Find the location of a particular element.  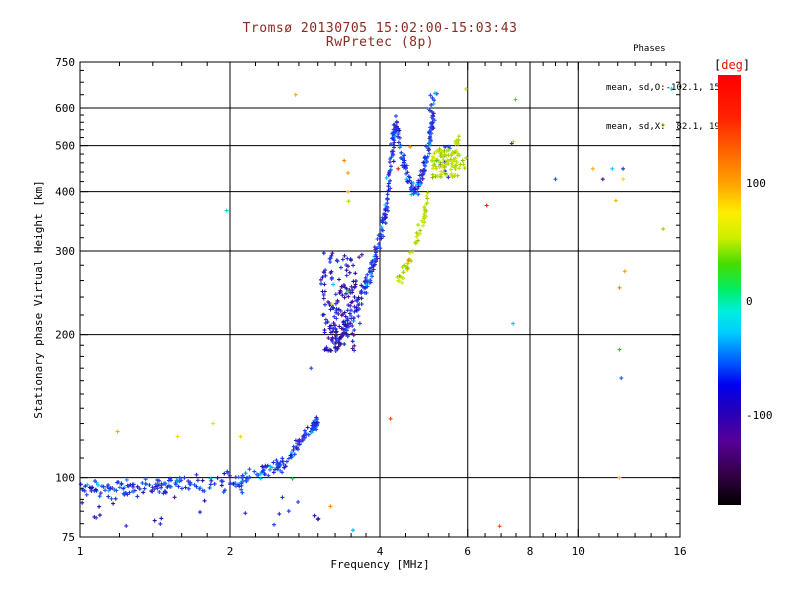

phase-stats-header: Phases is located at coordinates (636, 49).